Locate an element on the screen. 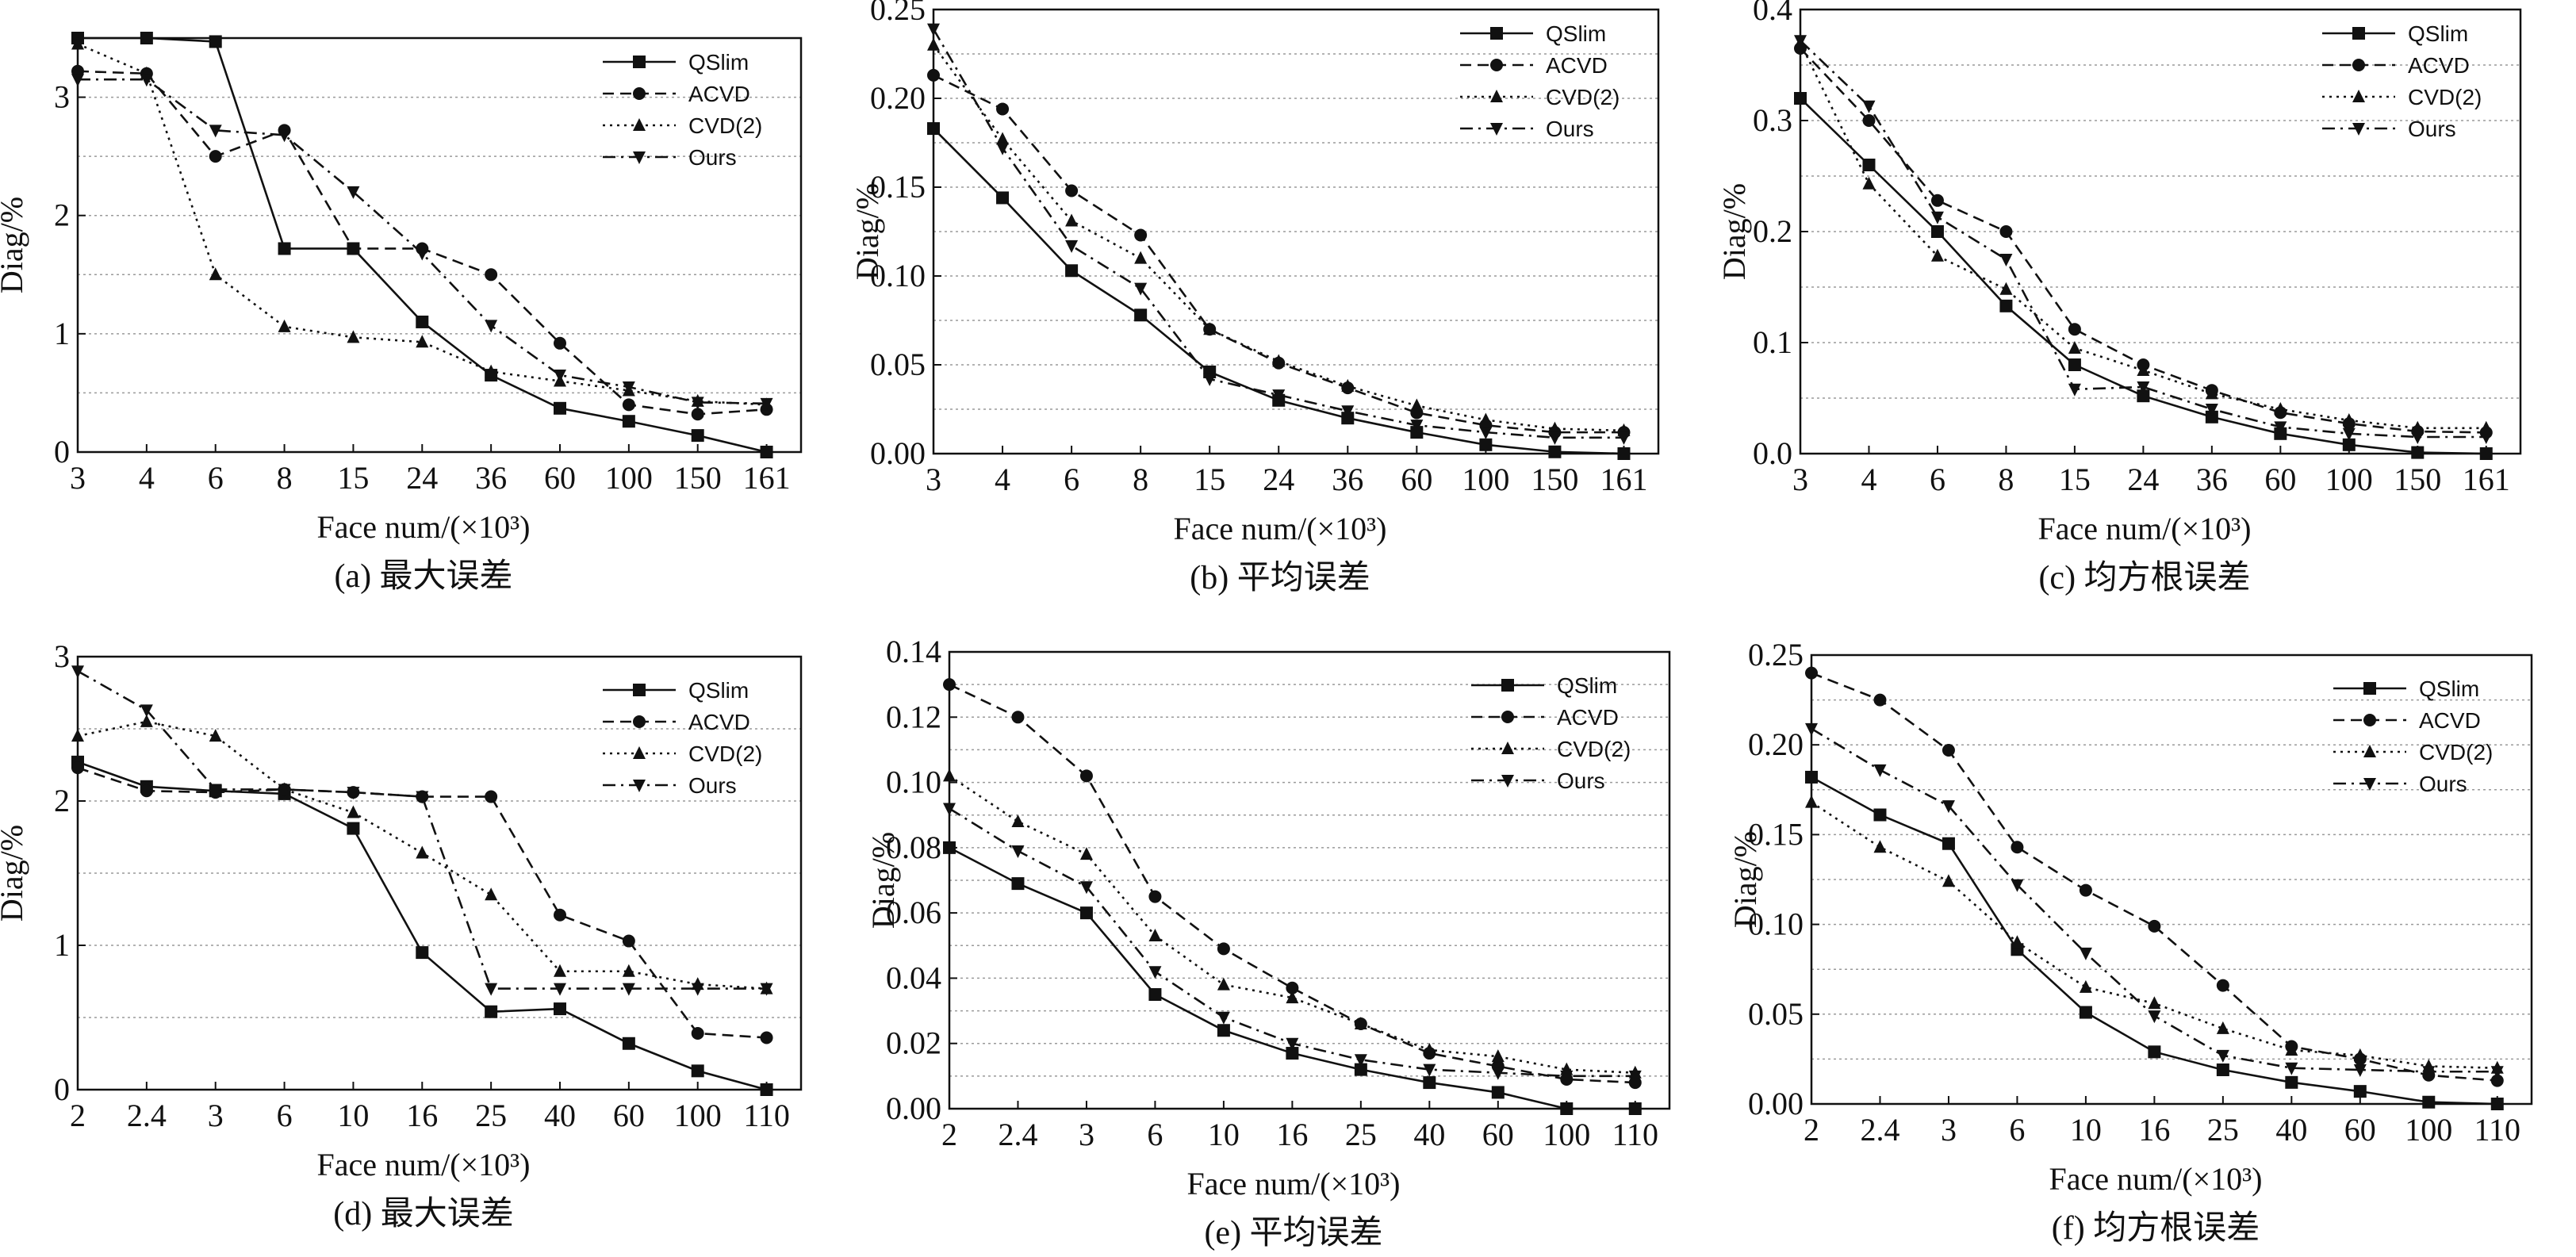 The width and height of the screenshot is (2576, 1257). y-tick-label: 0.25 is located at coordinates (1776, 655).